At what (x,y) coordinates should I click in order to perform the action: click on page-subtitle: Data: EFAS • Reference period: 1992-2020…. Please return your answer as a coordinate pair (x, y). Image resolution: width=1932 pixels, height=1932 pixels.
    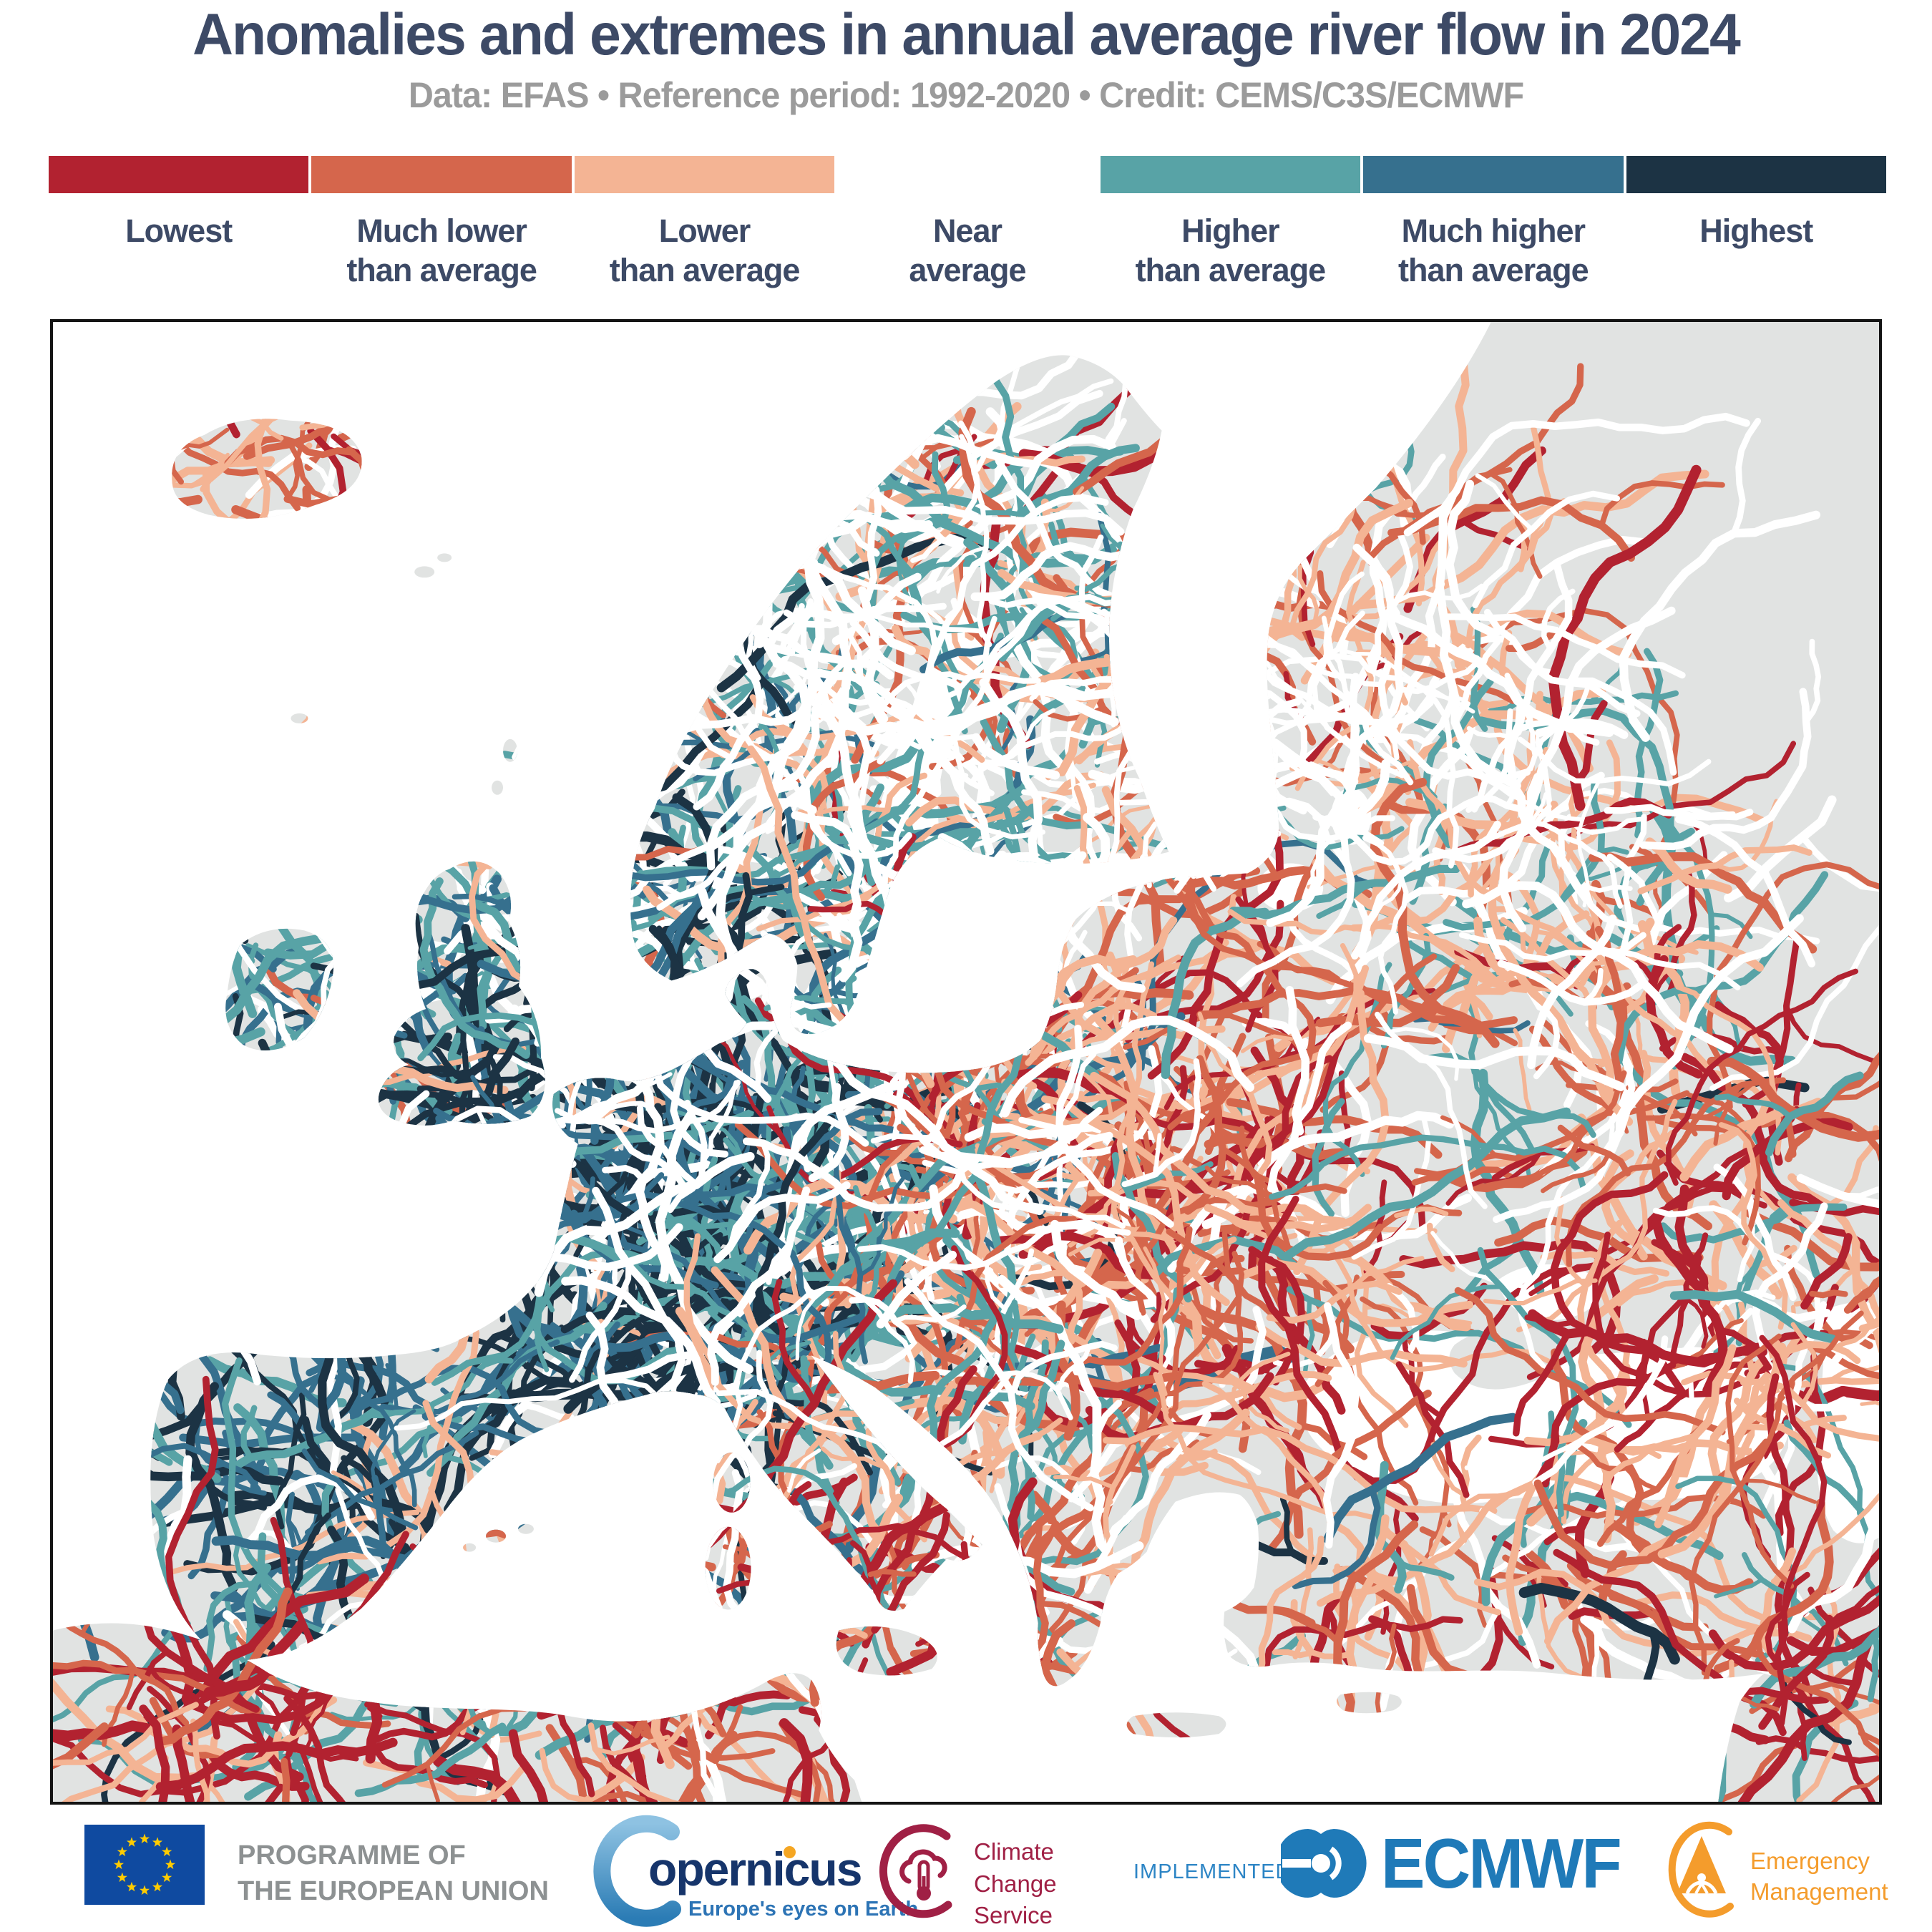
    Looking at the image, I should click on (966, 95).